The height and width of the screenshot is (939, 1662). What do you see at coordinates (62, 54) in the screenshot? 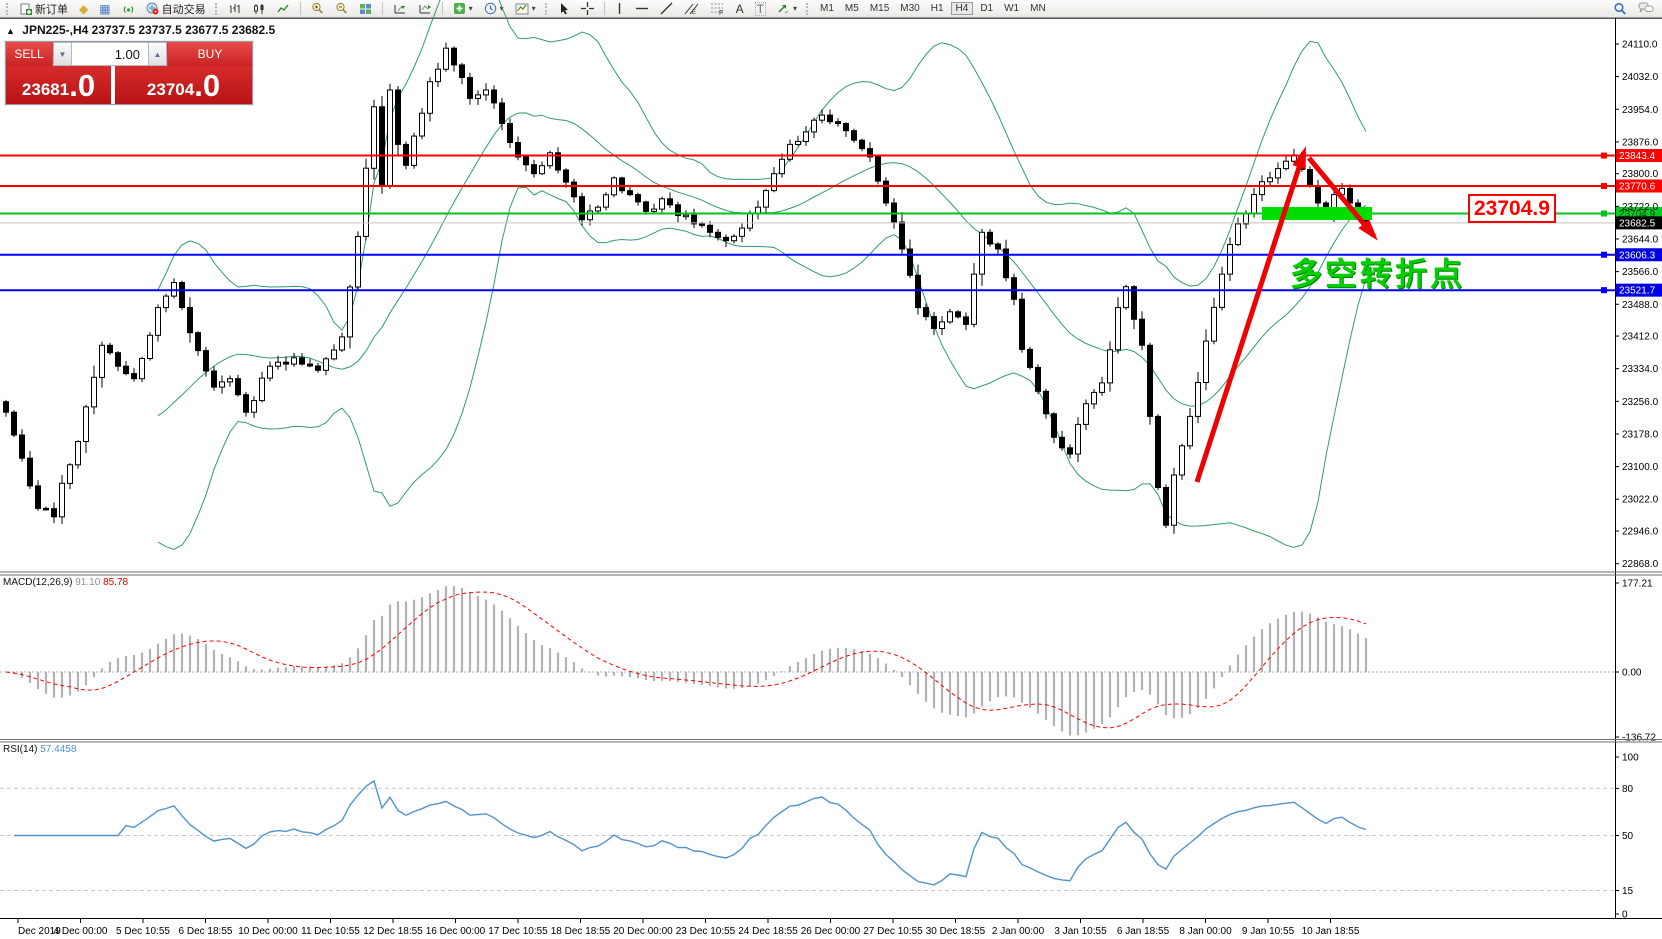
I see `volume-decrease-button: ▼` at bounding box center [62, 54].